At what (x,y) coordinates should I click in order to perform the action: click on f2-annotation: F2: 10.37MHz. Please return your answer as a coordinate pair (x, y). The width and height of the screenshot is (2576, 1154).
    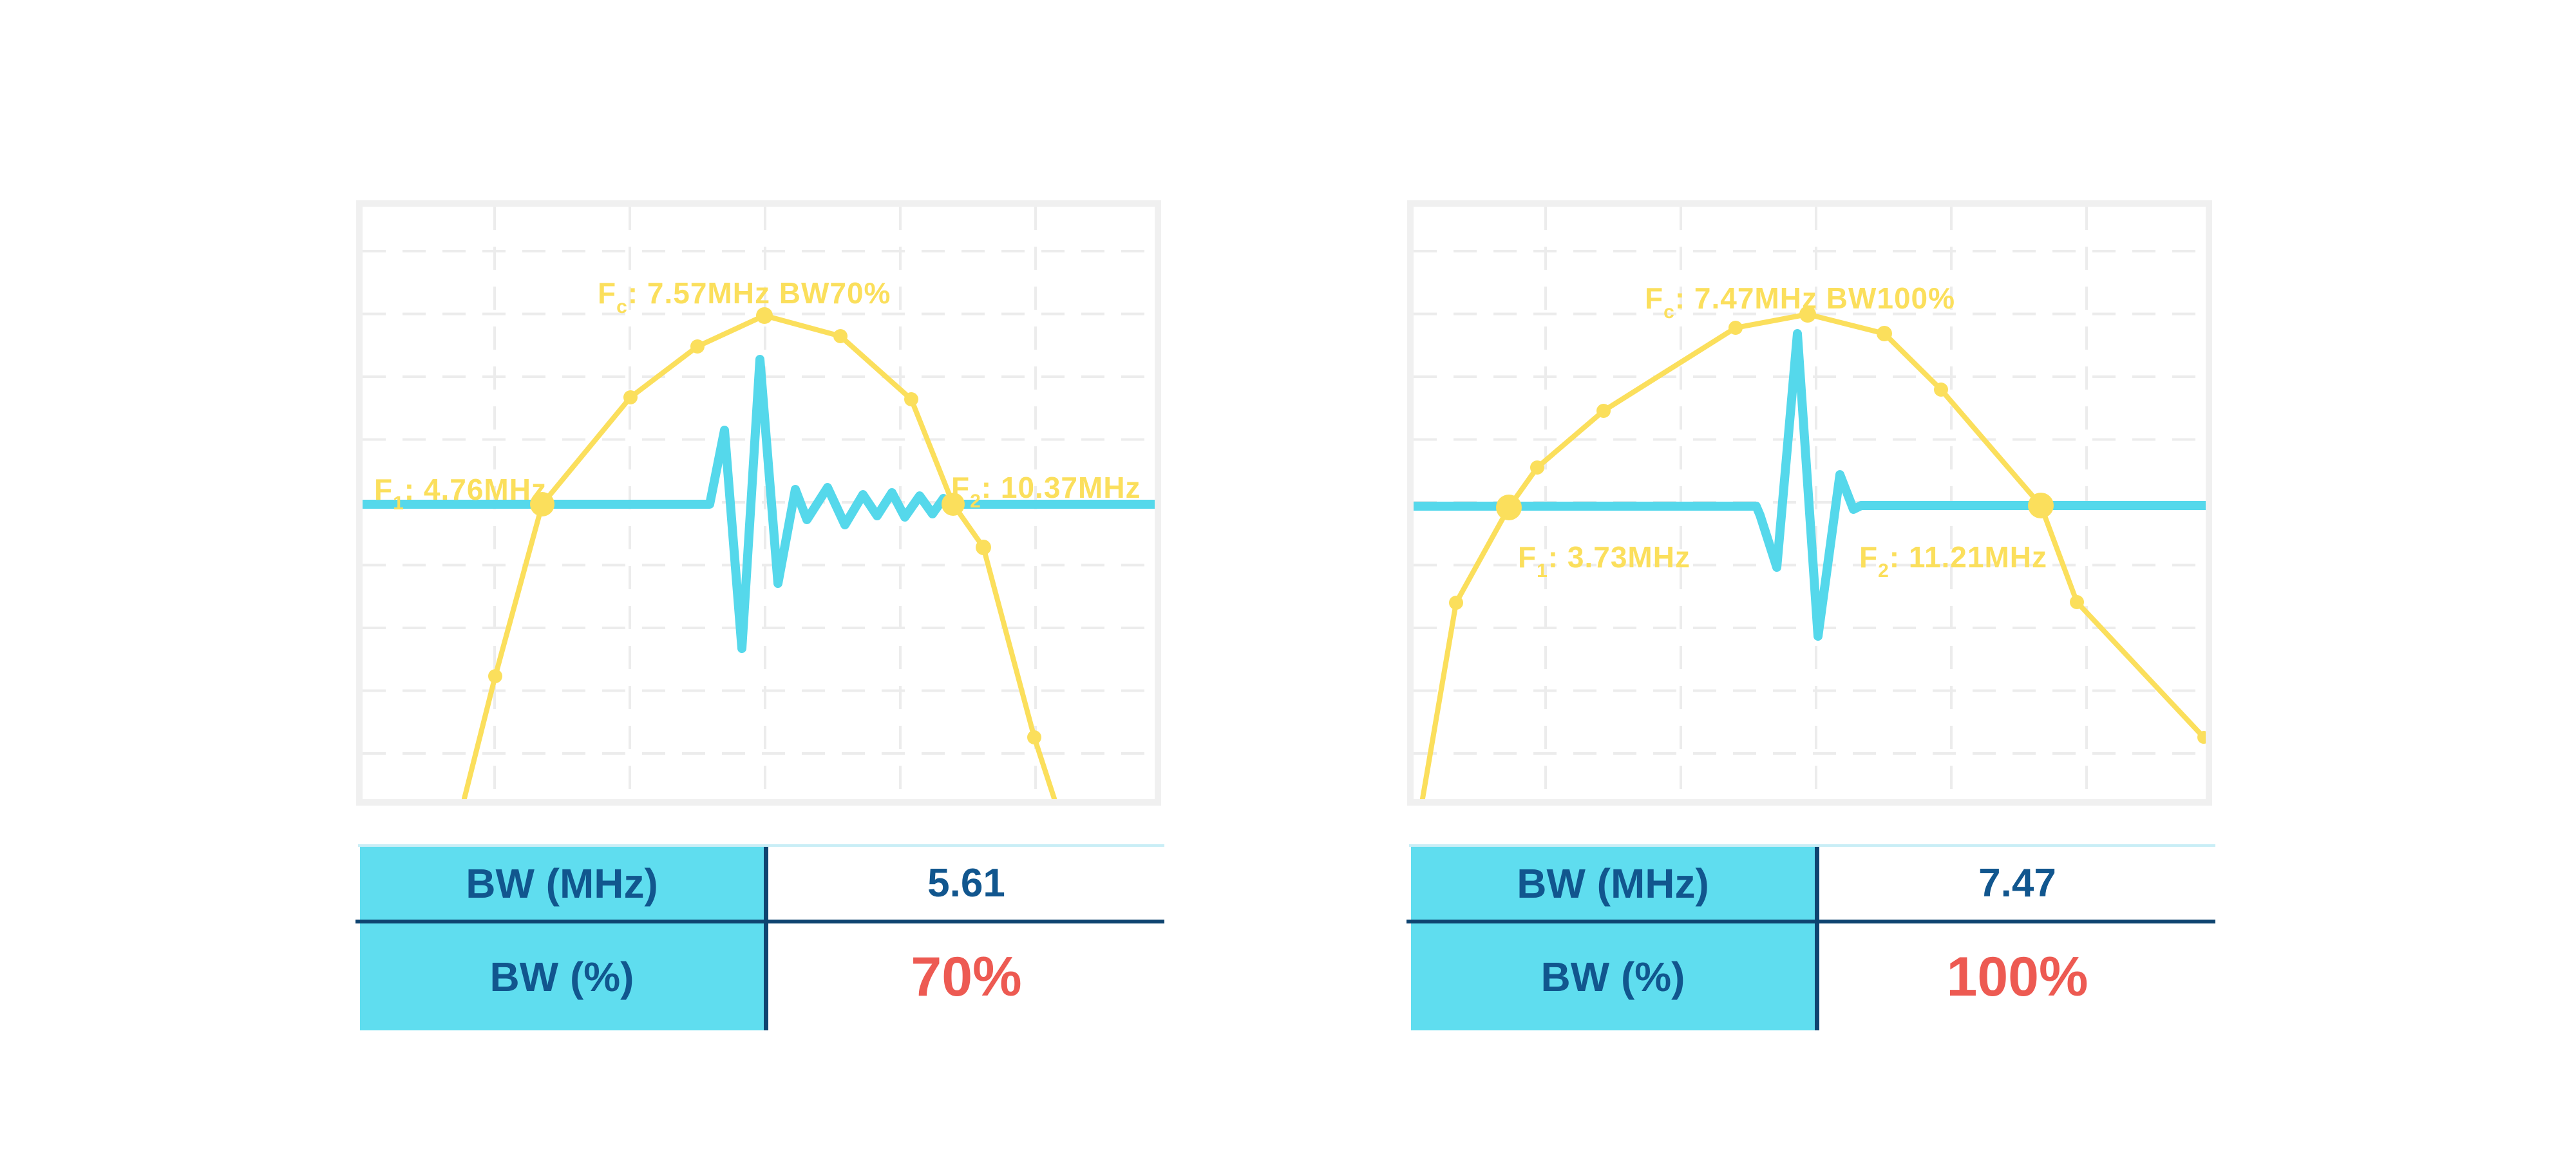
    Looking at the image, I should click on (1046, 491).